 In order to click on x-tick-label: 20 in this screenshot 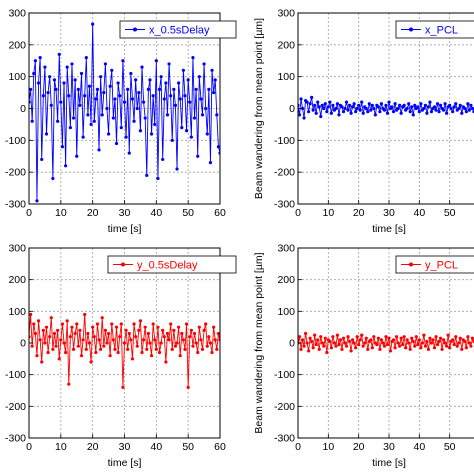, I will do `click(359, 447)`.